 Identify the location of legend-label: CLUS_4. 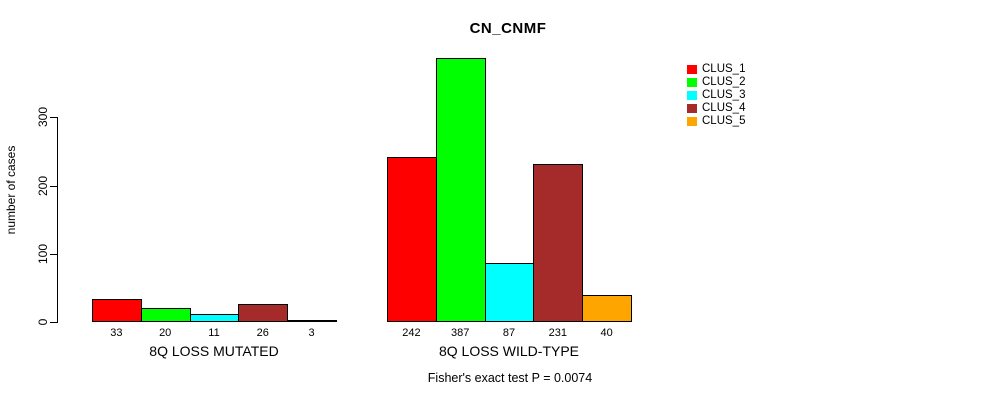
(724, 108).